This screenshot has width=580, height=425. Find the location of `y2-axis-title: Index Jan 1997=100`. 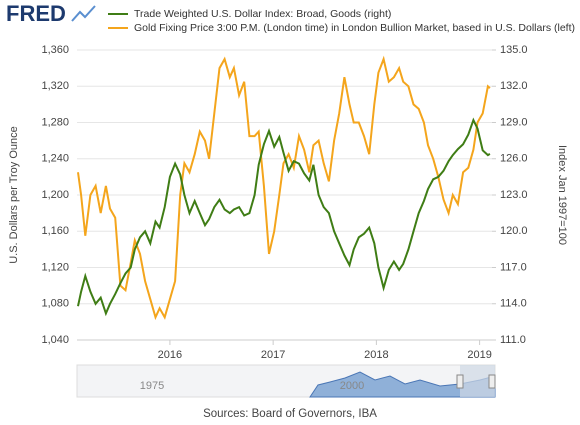

y2-axis-title: Index Jan 1997=100 is located at coordinates (562, 195).